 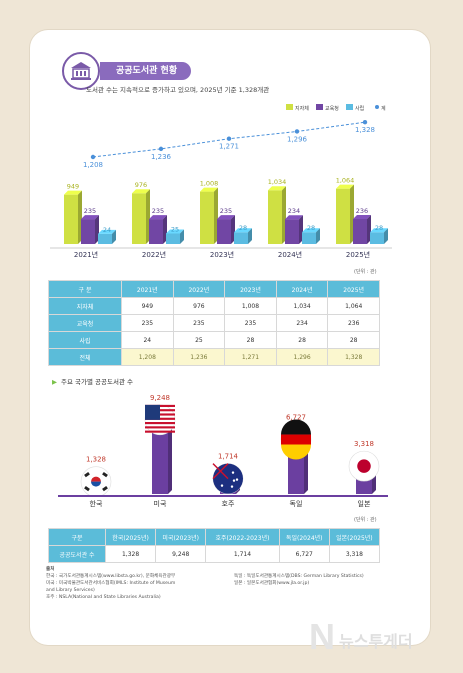 I want to click on table1-total-row-cell-5: 1,328, so click(x=353, y=357).